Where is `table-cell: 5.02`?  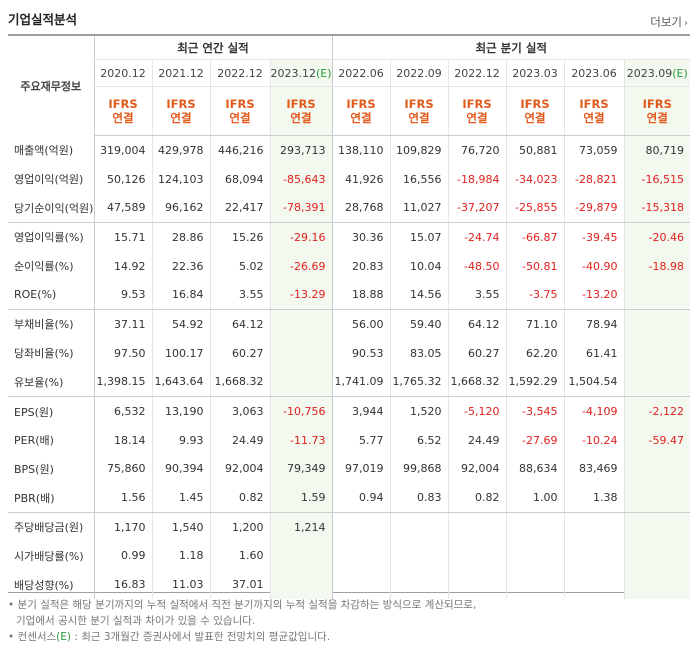 table-cell: 5.02 is located at coordinates (239, 266).